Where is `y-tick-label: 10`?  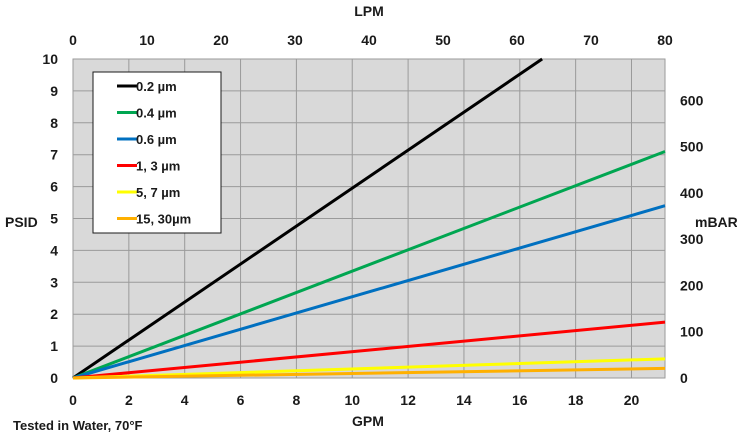
y-tick-label: 10 is located at coordinates (50, 59).